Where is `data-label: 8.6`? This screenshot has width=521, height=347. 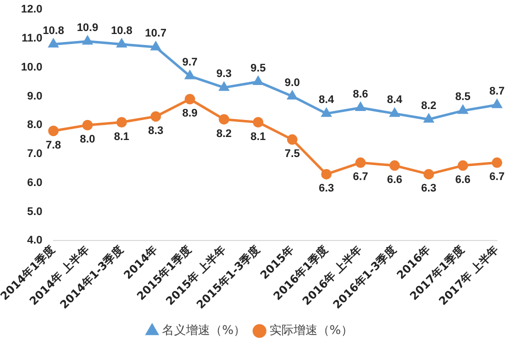
data-label: 8.6 is located at coordinates (360, 94).